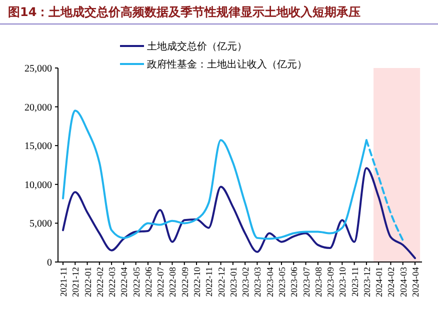 This screenshot has width=438, height=327. Describe the element at coordinates (269, 281) in the screenshot. I see `x-tick-label: 2023-04` at that location.